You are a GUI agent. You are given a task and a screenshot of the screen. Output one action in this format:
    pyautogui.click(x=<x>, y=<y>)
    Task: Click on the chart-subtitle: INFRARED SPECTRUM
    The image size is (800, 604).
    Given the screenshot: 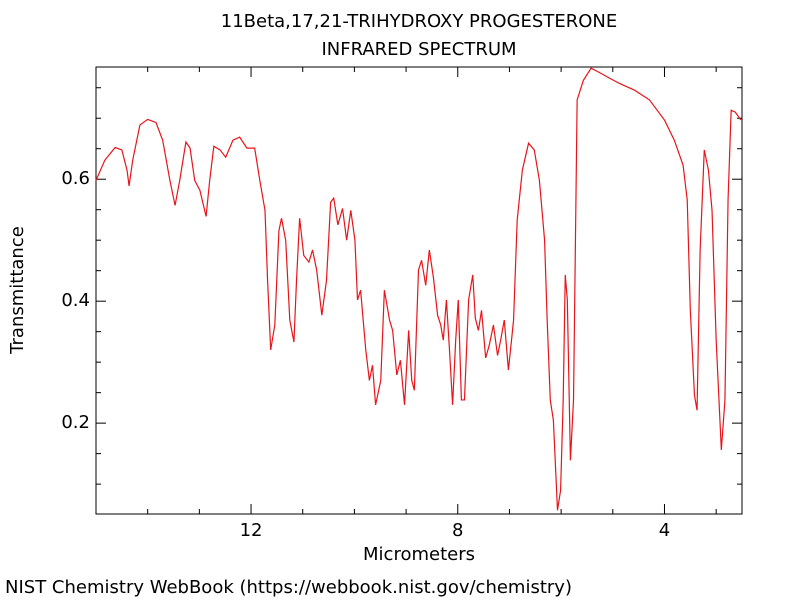 What is the action you would take?
    pyautogui.click(x=418, y=49)
    